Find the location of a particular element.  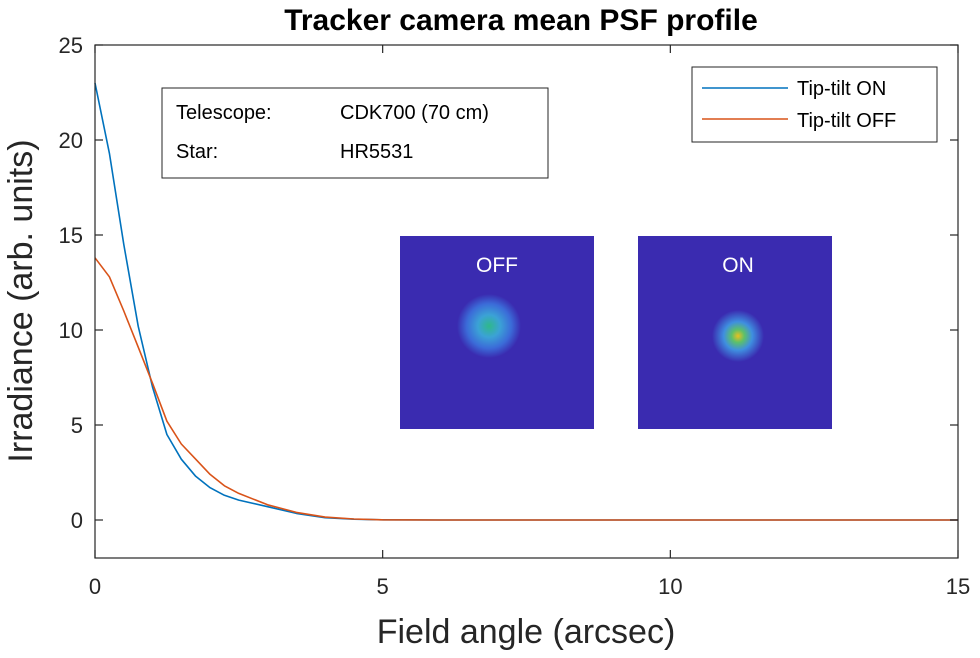

legend: Tip-tilt ON Tip-tilt OFF is located at coordinates (814, 104).